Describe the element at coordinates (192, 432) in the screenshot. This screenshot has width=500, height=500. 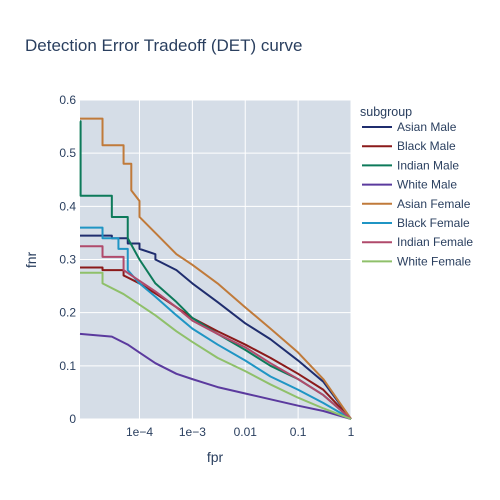
I see `x-tick-label: 1e−3` at that location.